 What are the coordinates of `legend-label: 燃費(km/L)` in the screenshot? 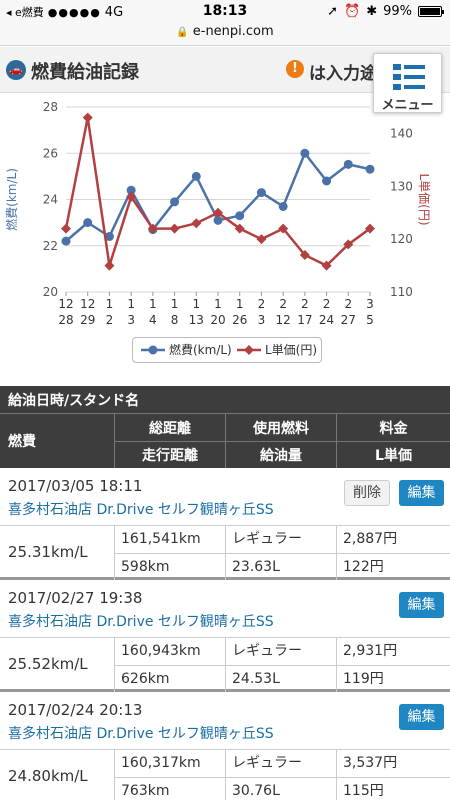 It's located at (200, 349).